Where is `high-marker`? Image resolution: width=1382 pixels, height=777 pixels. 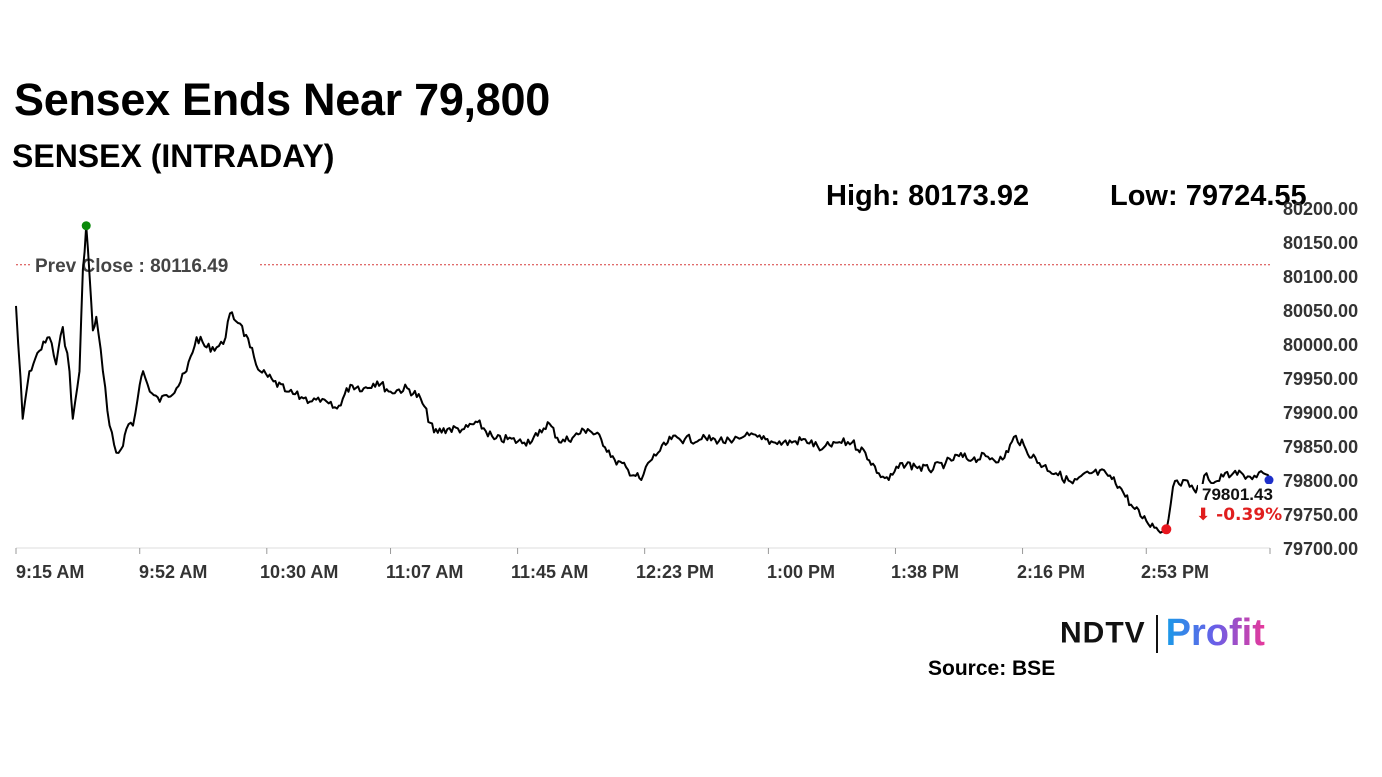
high-marker is located at coordinates (86, 226).